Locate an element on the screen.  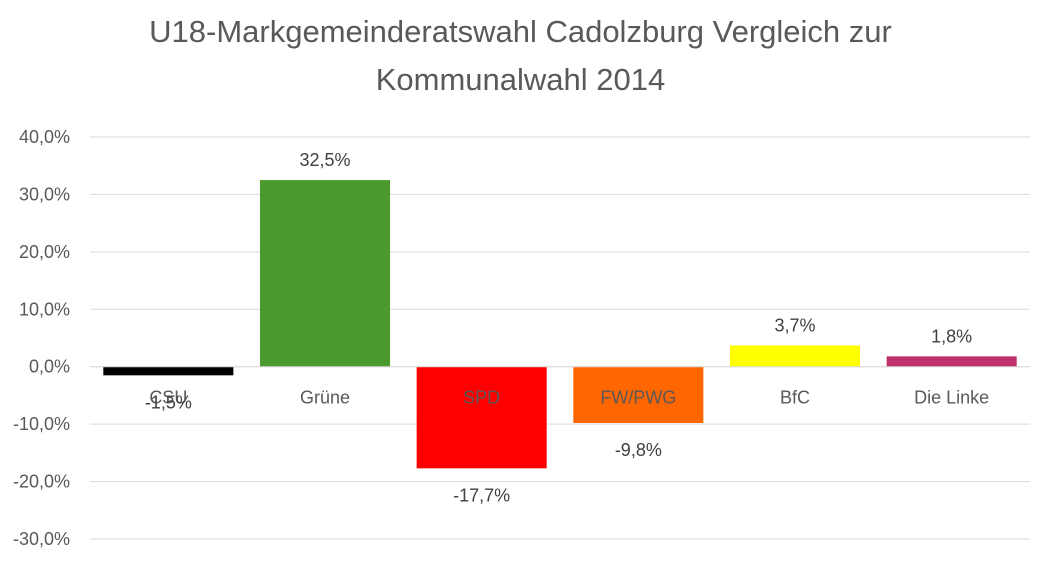
x-category-label: BfC is located at coordinates (795, 398).